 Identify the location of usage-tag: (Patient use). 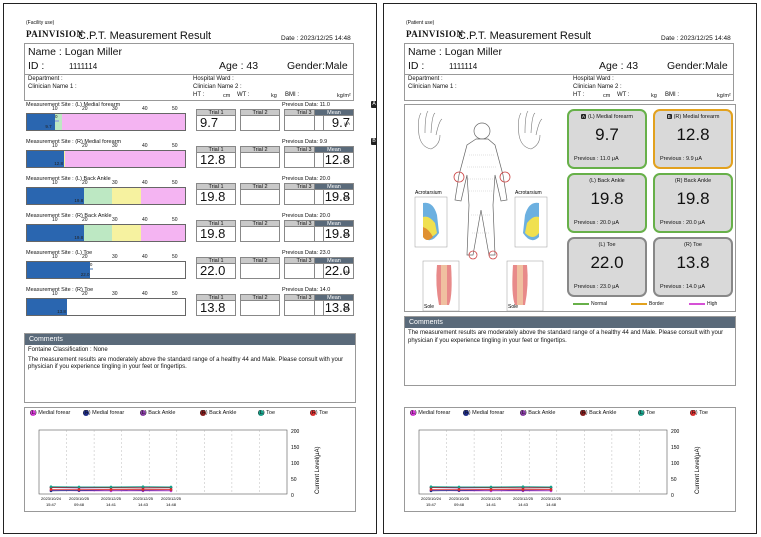
(420, 23).